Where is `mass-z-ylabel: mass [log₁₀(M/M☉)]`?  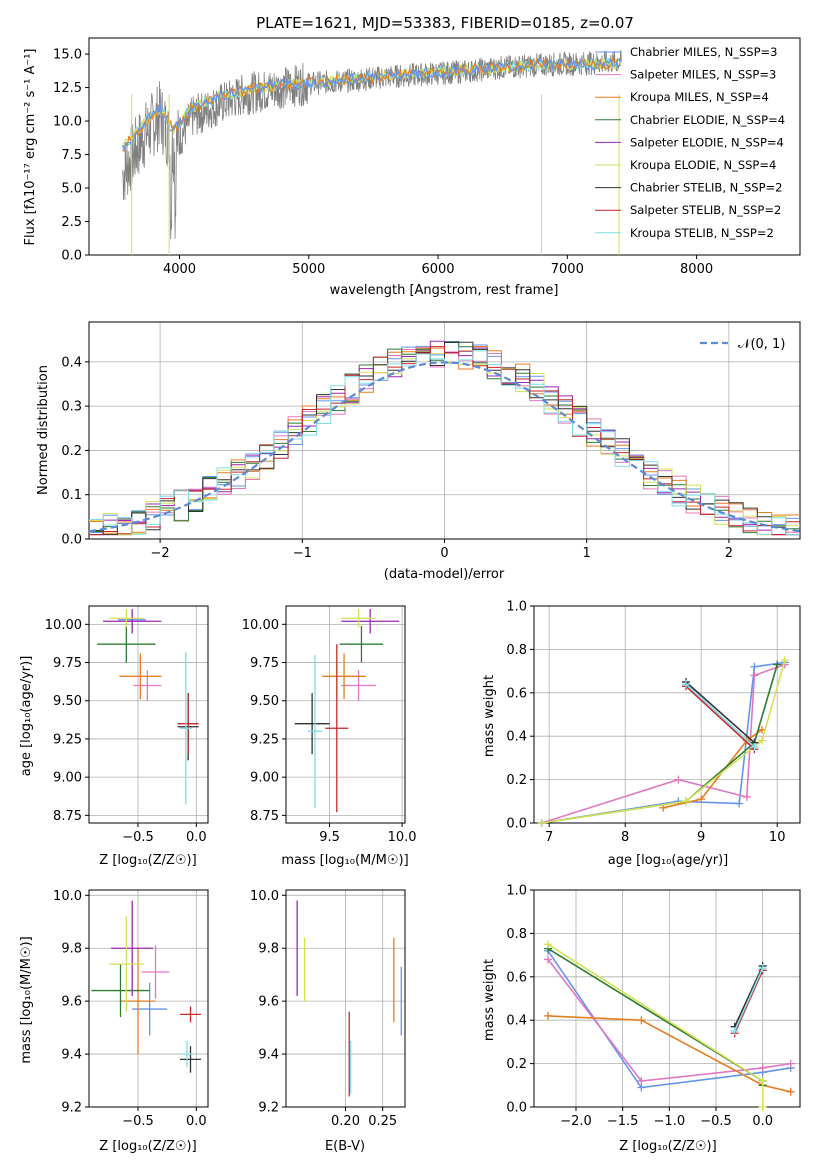
mass-z-ylabel: mass [log₁₀(M/M☉)] is located at coordinates (26, 999).